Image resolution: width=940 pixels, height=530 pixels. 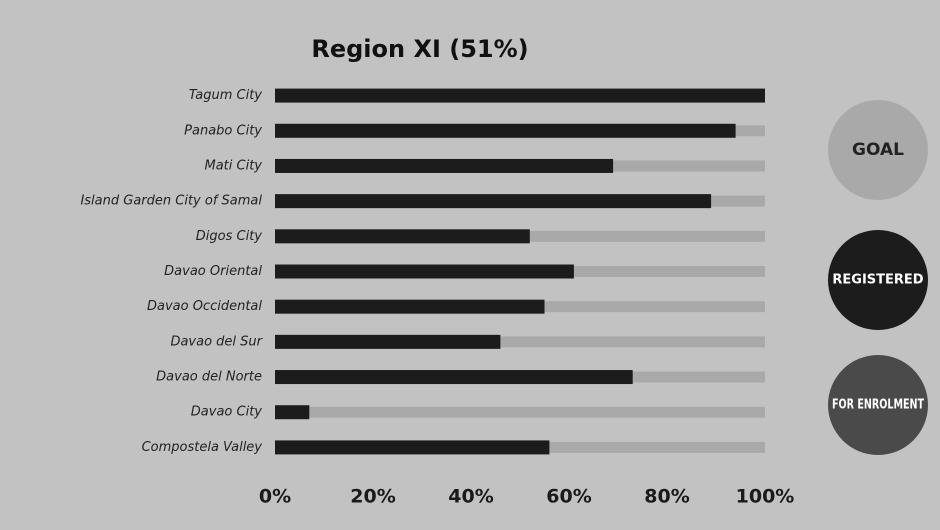 I want to click on x-tick-label: 40%, so click(x=470, y=497).